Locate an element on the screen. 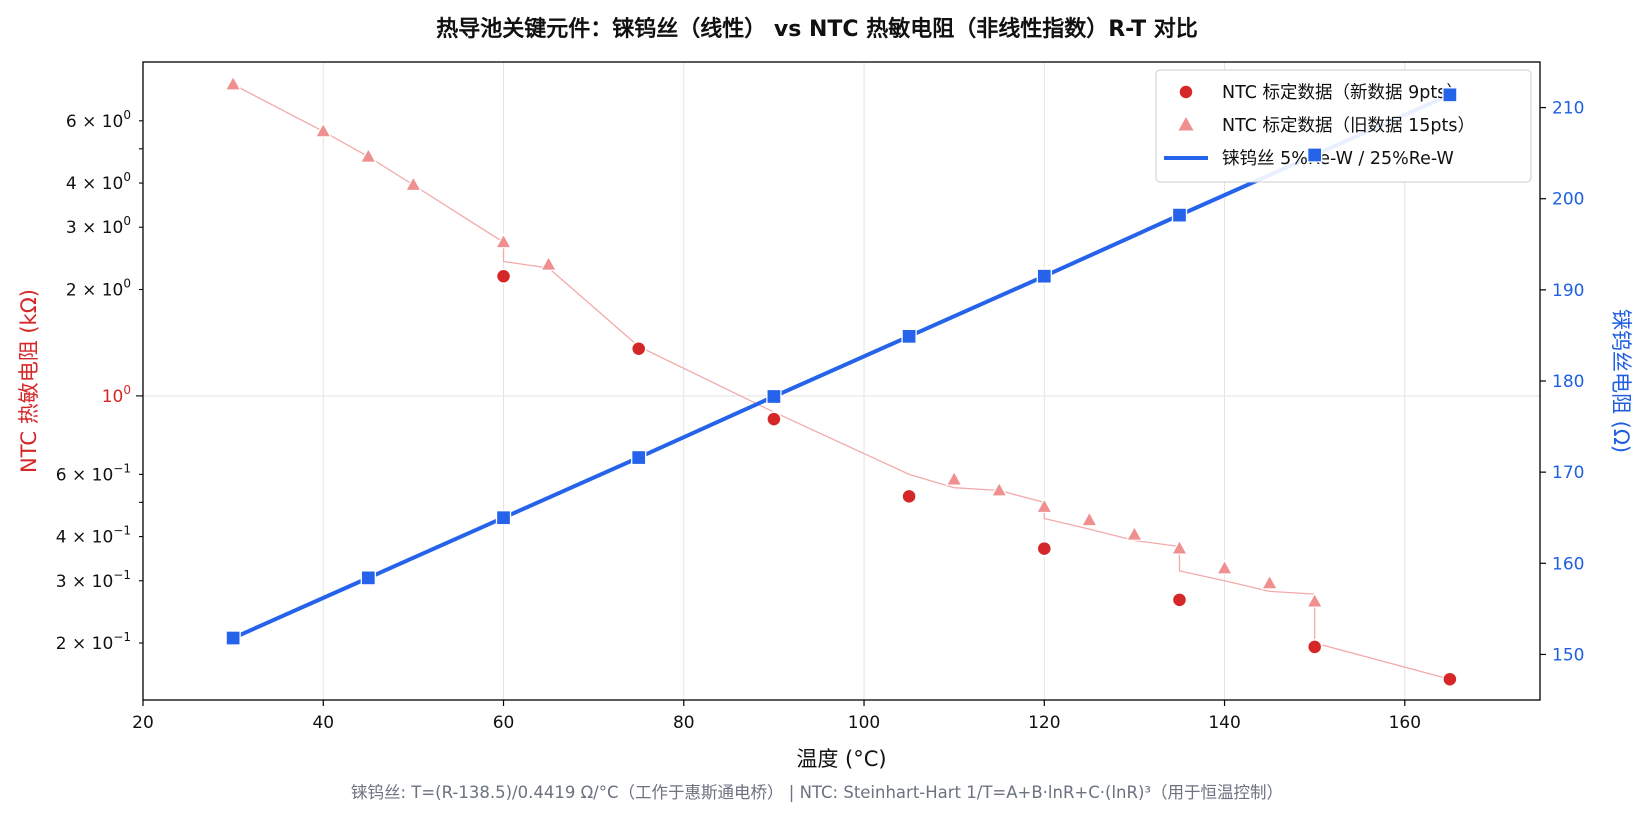 The image size is (1635, 821). y-left-tick-label: 6 × 10⁻¹ is located at coordinates (93, 473).